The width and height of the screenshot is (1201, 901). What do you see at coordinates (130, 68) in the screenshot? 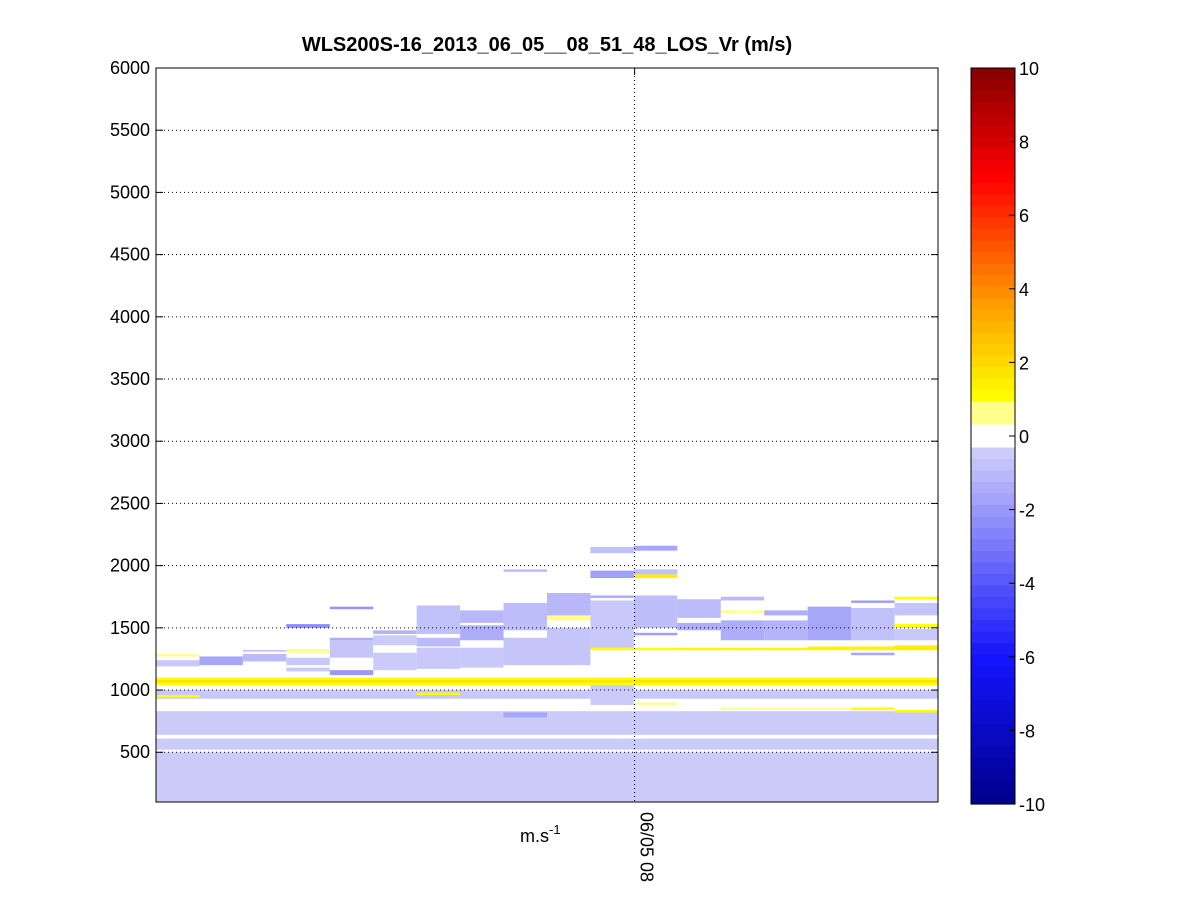
I see `y-tick-label: 6000` at bounding box center [130, 68].